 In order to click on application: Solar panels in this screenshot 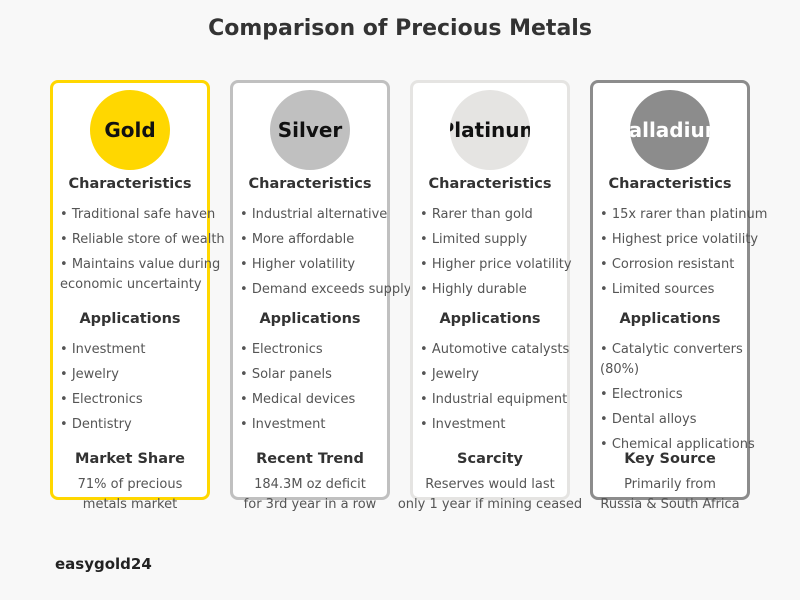, I will do `click(327, 375)`.